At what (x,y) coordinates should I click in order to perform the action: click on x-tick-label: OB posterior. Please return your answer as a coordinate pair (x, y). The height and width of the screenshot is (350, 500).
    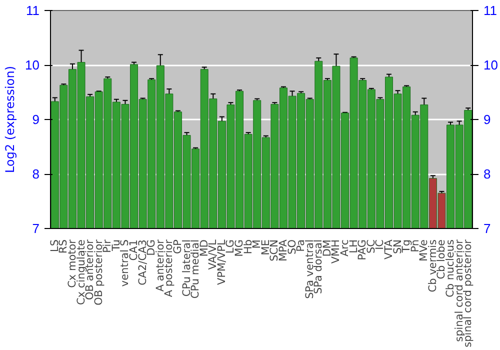
    Looking at the image, I should click on (98, 272).